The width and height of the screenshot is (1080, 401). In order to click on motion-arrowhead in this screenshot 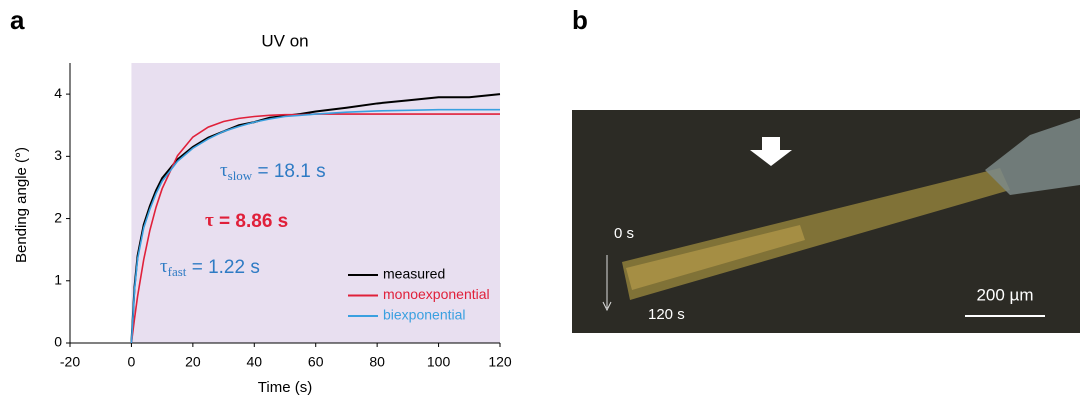, I will do `click(607, 306)`.